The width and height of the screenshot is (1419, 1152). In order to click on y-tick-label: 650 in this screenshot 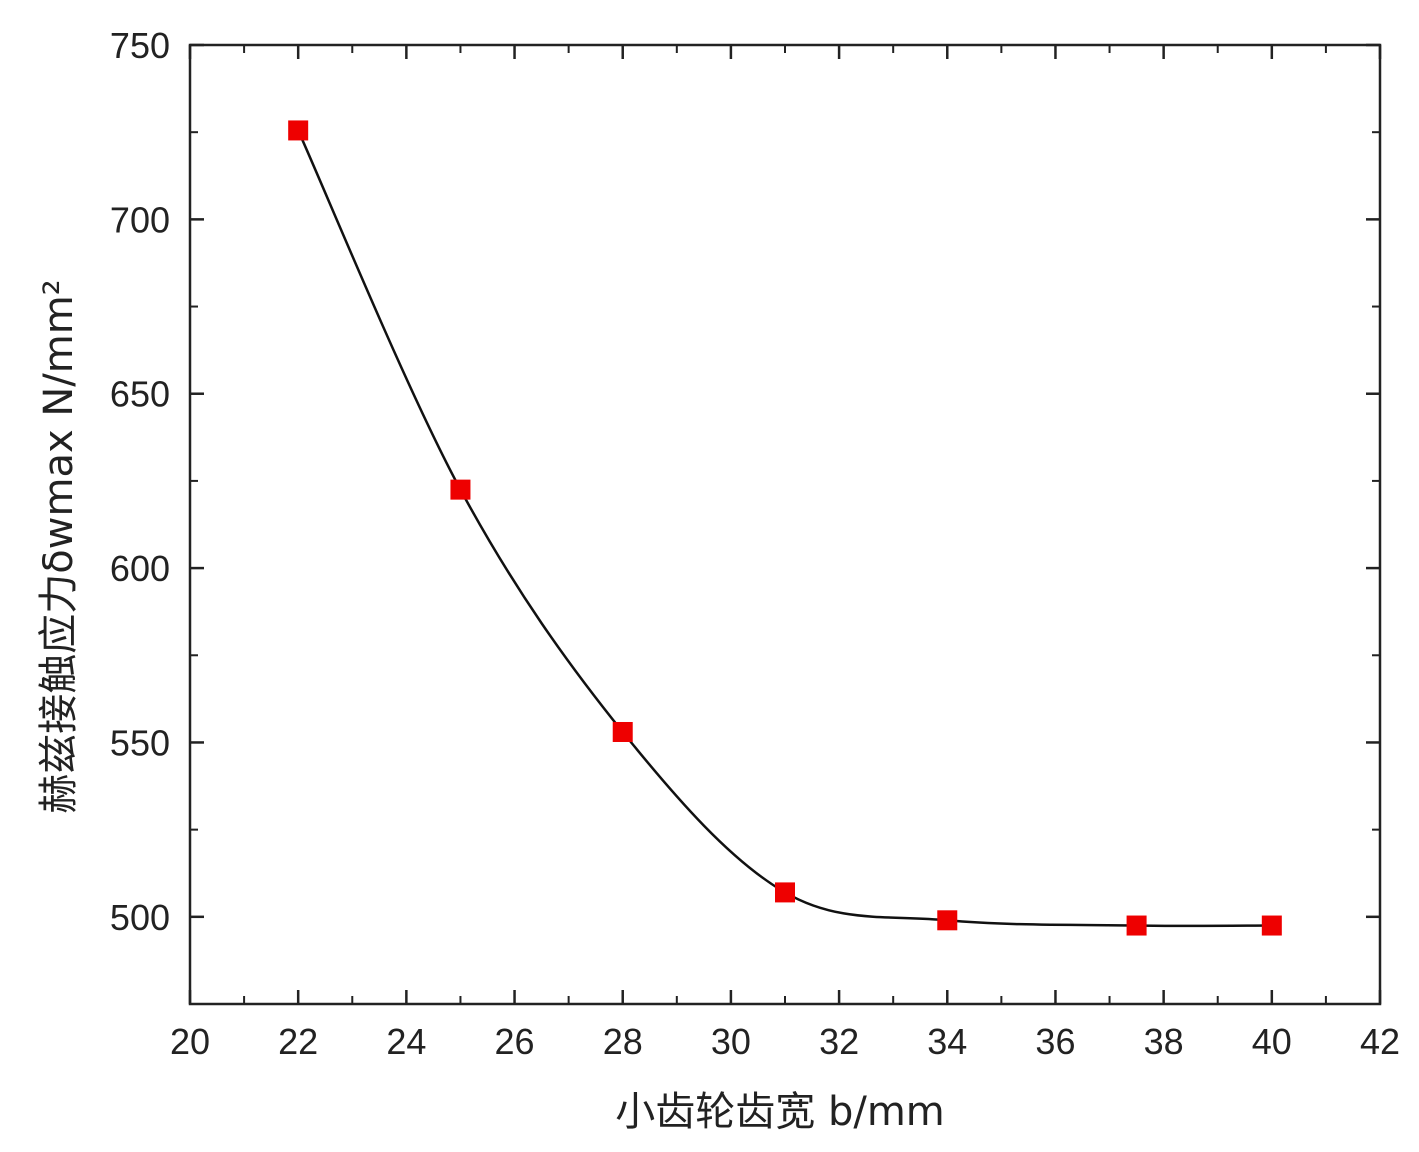, I will do `click(140, 394)`.